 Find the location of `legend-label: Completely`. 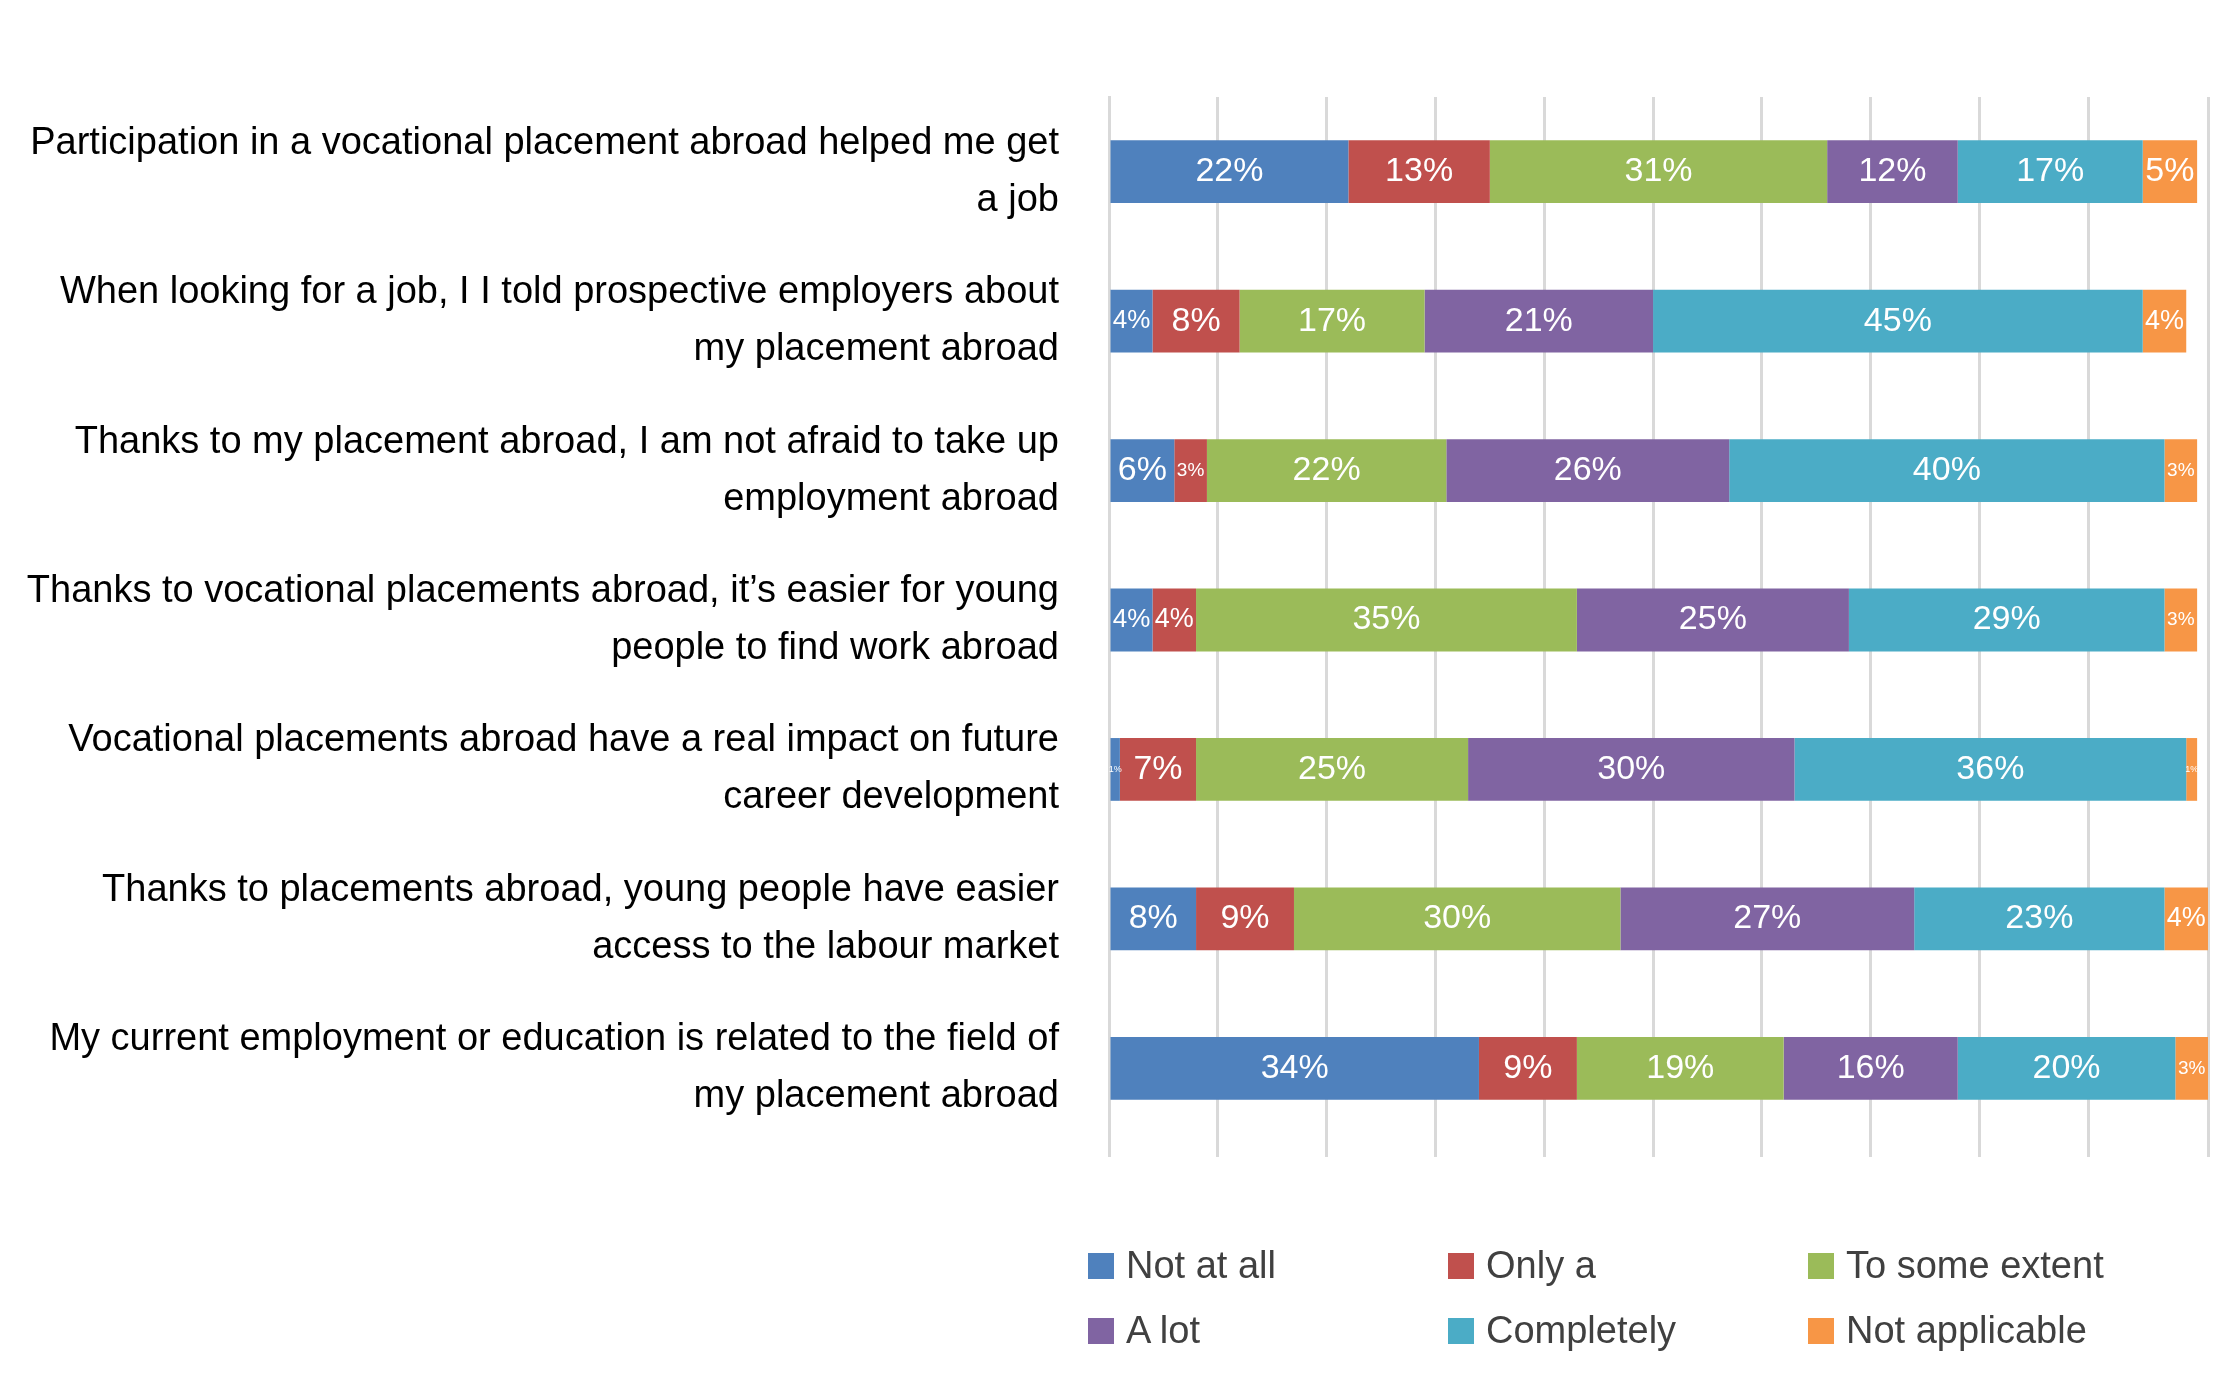

legend-label: Completely is located at coordinates (1581, 1330).